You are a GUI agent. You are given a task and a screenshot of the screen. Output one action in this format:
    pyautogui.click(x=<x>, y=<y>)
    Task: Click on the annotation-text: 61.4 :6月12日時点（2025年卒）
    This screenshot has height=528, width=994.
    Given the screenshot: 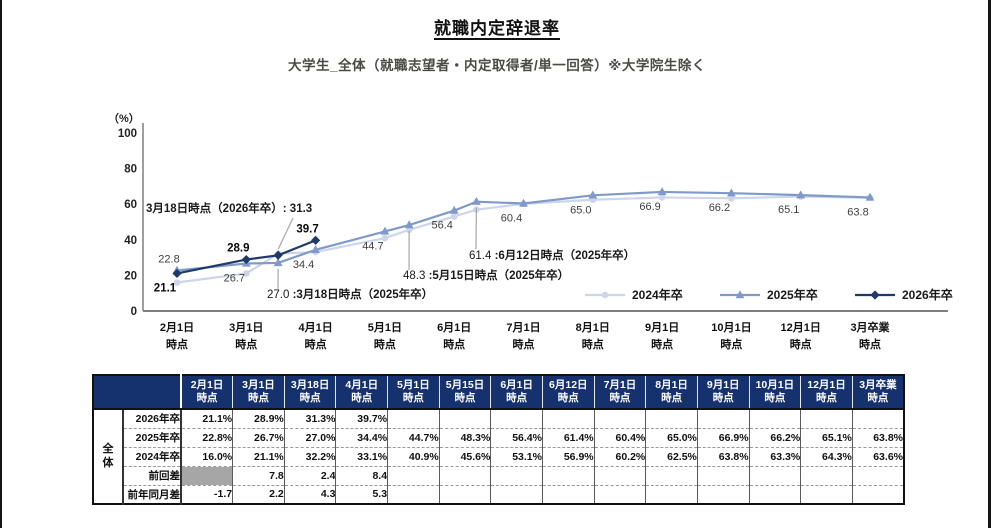 What is the action you would take?
    pyautogui.click(x=552, y=255)
    